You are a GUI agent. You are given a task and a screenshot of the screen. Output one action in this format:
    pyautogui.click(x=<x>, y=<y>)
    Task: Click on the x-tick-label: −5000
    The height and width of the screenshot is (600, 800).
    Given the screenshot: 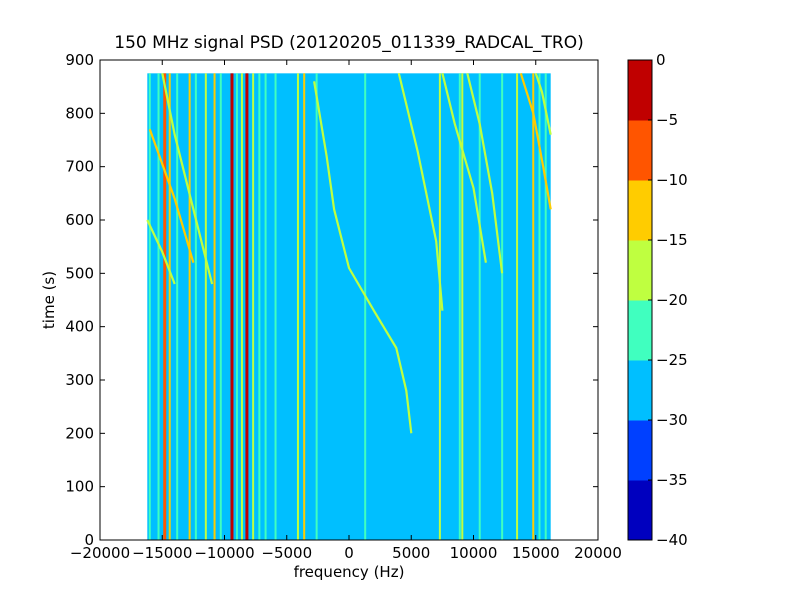 What is the action you would take?
    pyautogui.click(x=286, y=553)
    